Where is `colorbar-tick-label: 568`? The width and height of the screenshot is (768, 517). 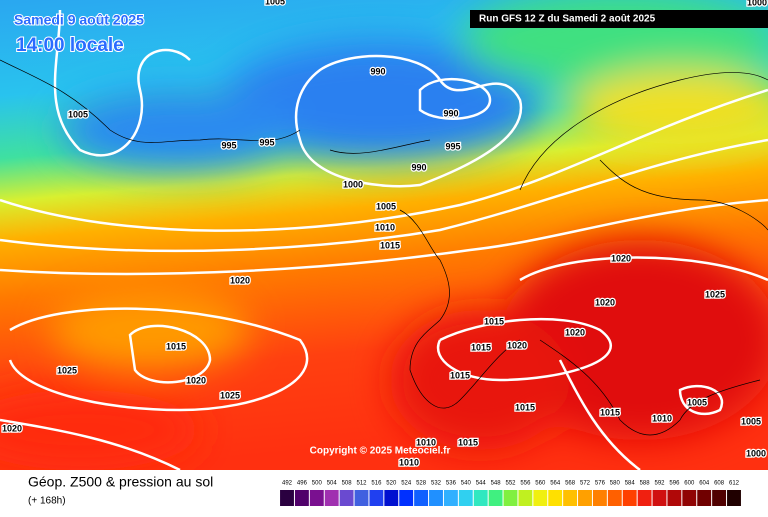
colorbar-tick-label: 568 is located at coordinates (570, 484).